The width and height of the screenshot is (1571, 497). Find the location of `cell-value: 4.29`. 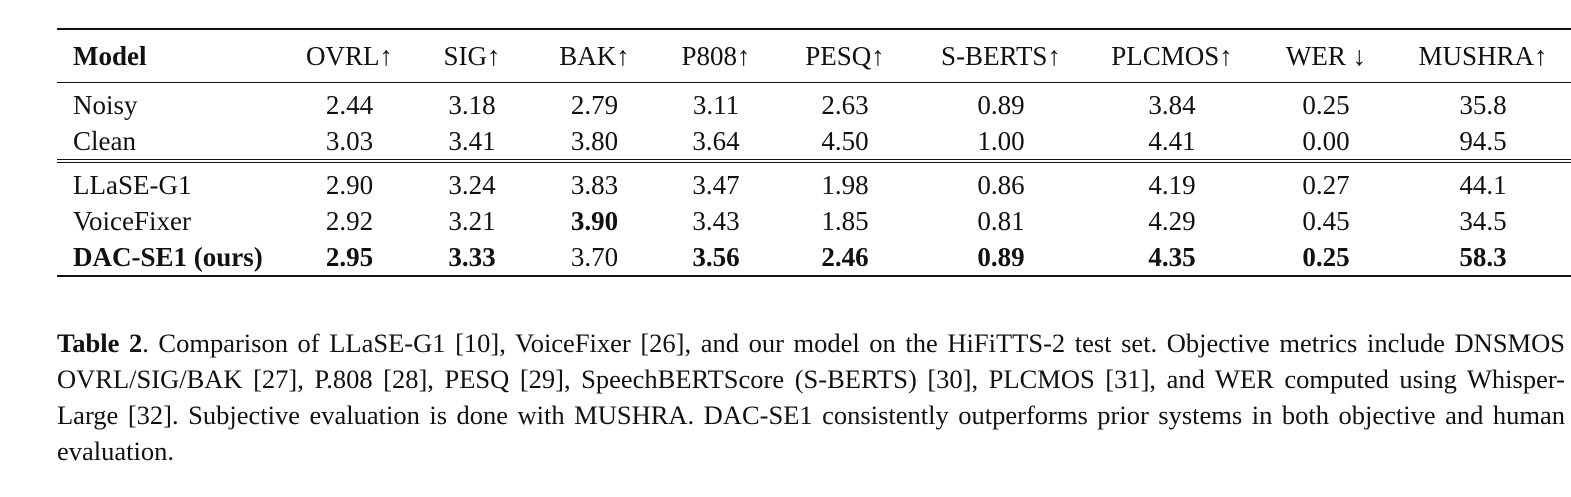

cell-value: 4.29 is located at coordinates (1172, 221).